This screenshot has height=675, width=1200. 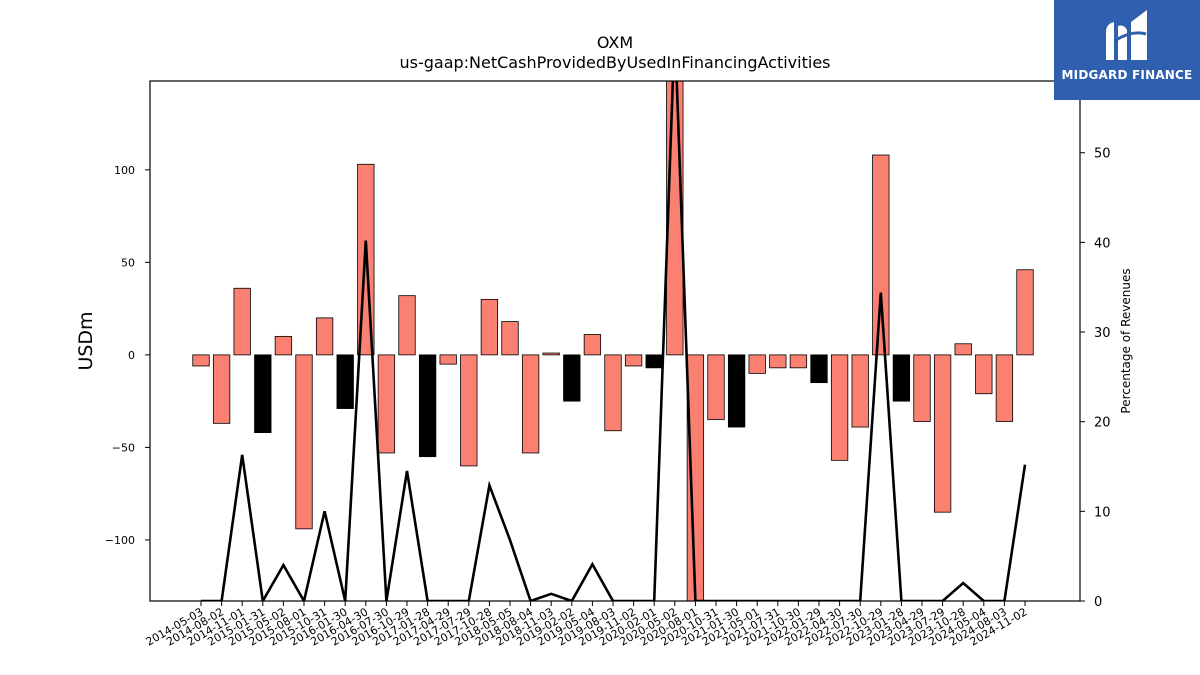 I want to click on y-axis-left: −100 −50 0 50 100, so click(x=127, y=355).